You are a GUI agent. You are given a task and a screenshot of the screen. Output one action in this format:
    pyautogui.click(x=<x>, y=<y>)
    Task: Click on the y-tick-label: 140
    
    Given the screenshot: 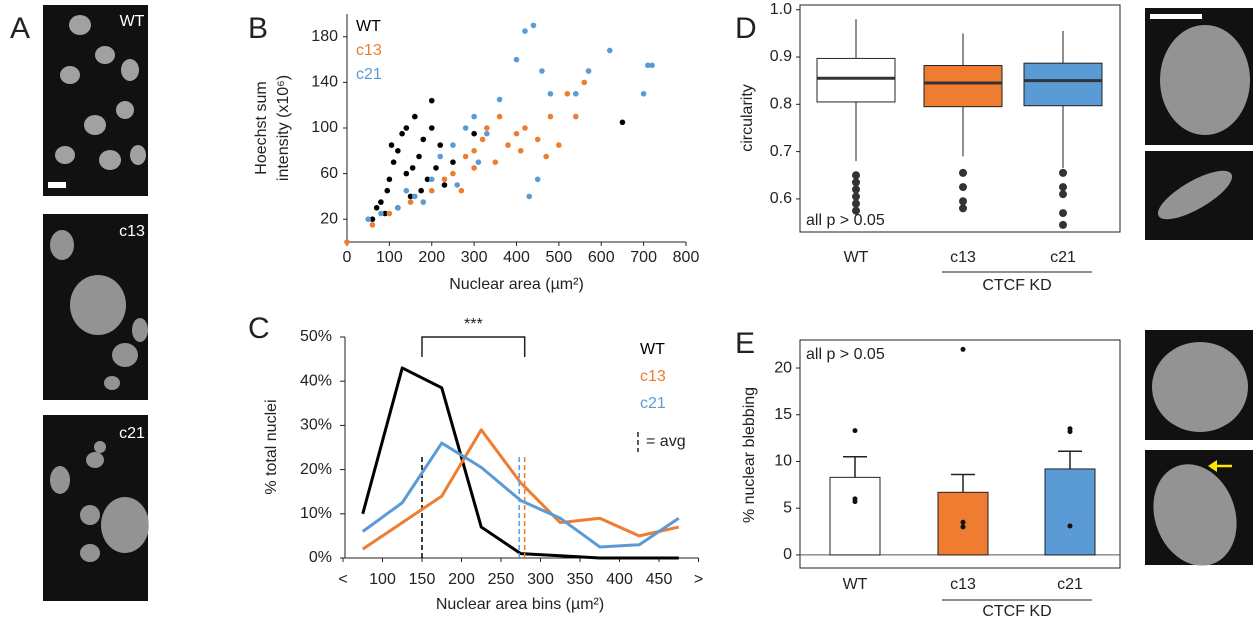 What is the action you would take?
    pyautogui.click(x=324, y=82)
    